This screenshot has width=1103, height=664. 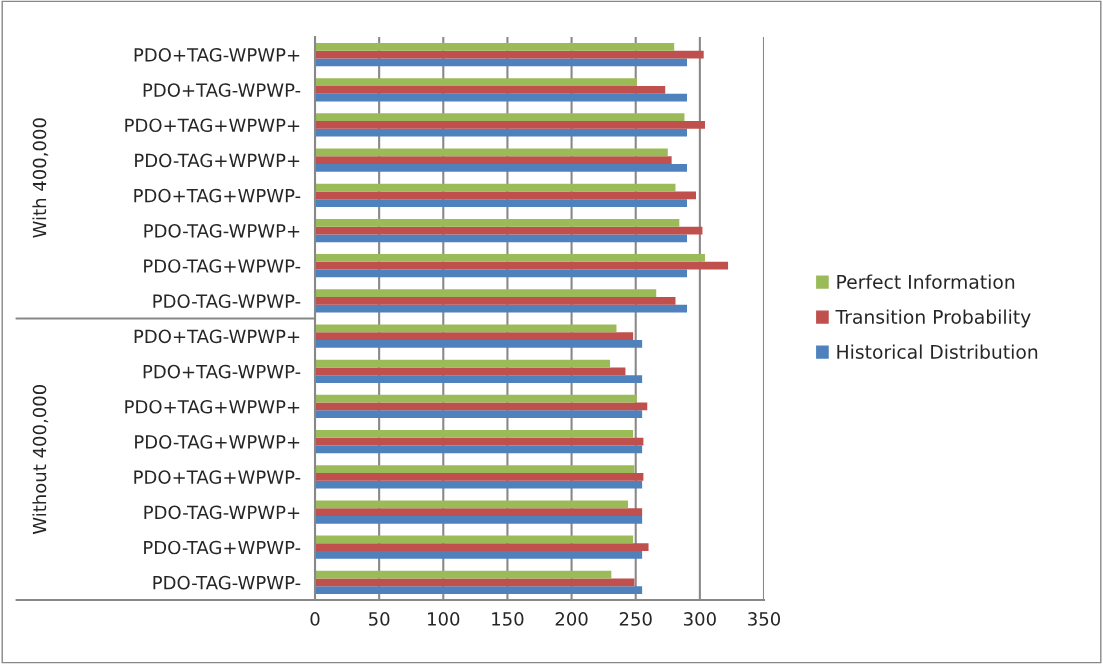 I want to click on legend-label: Perfect Information, so click(x=926, y=281).